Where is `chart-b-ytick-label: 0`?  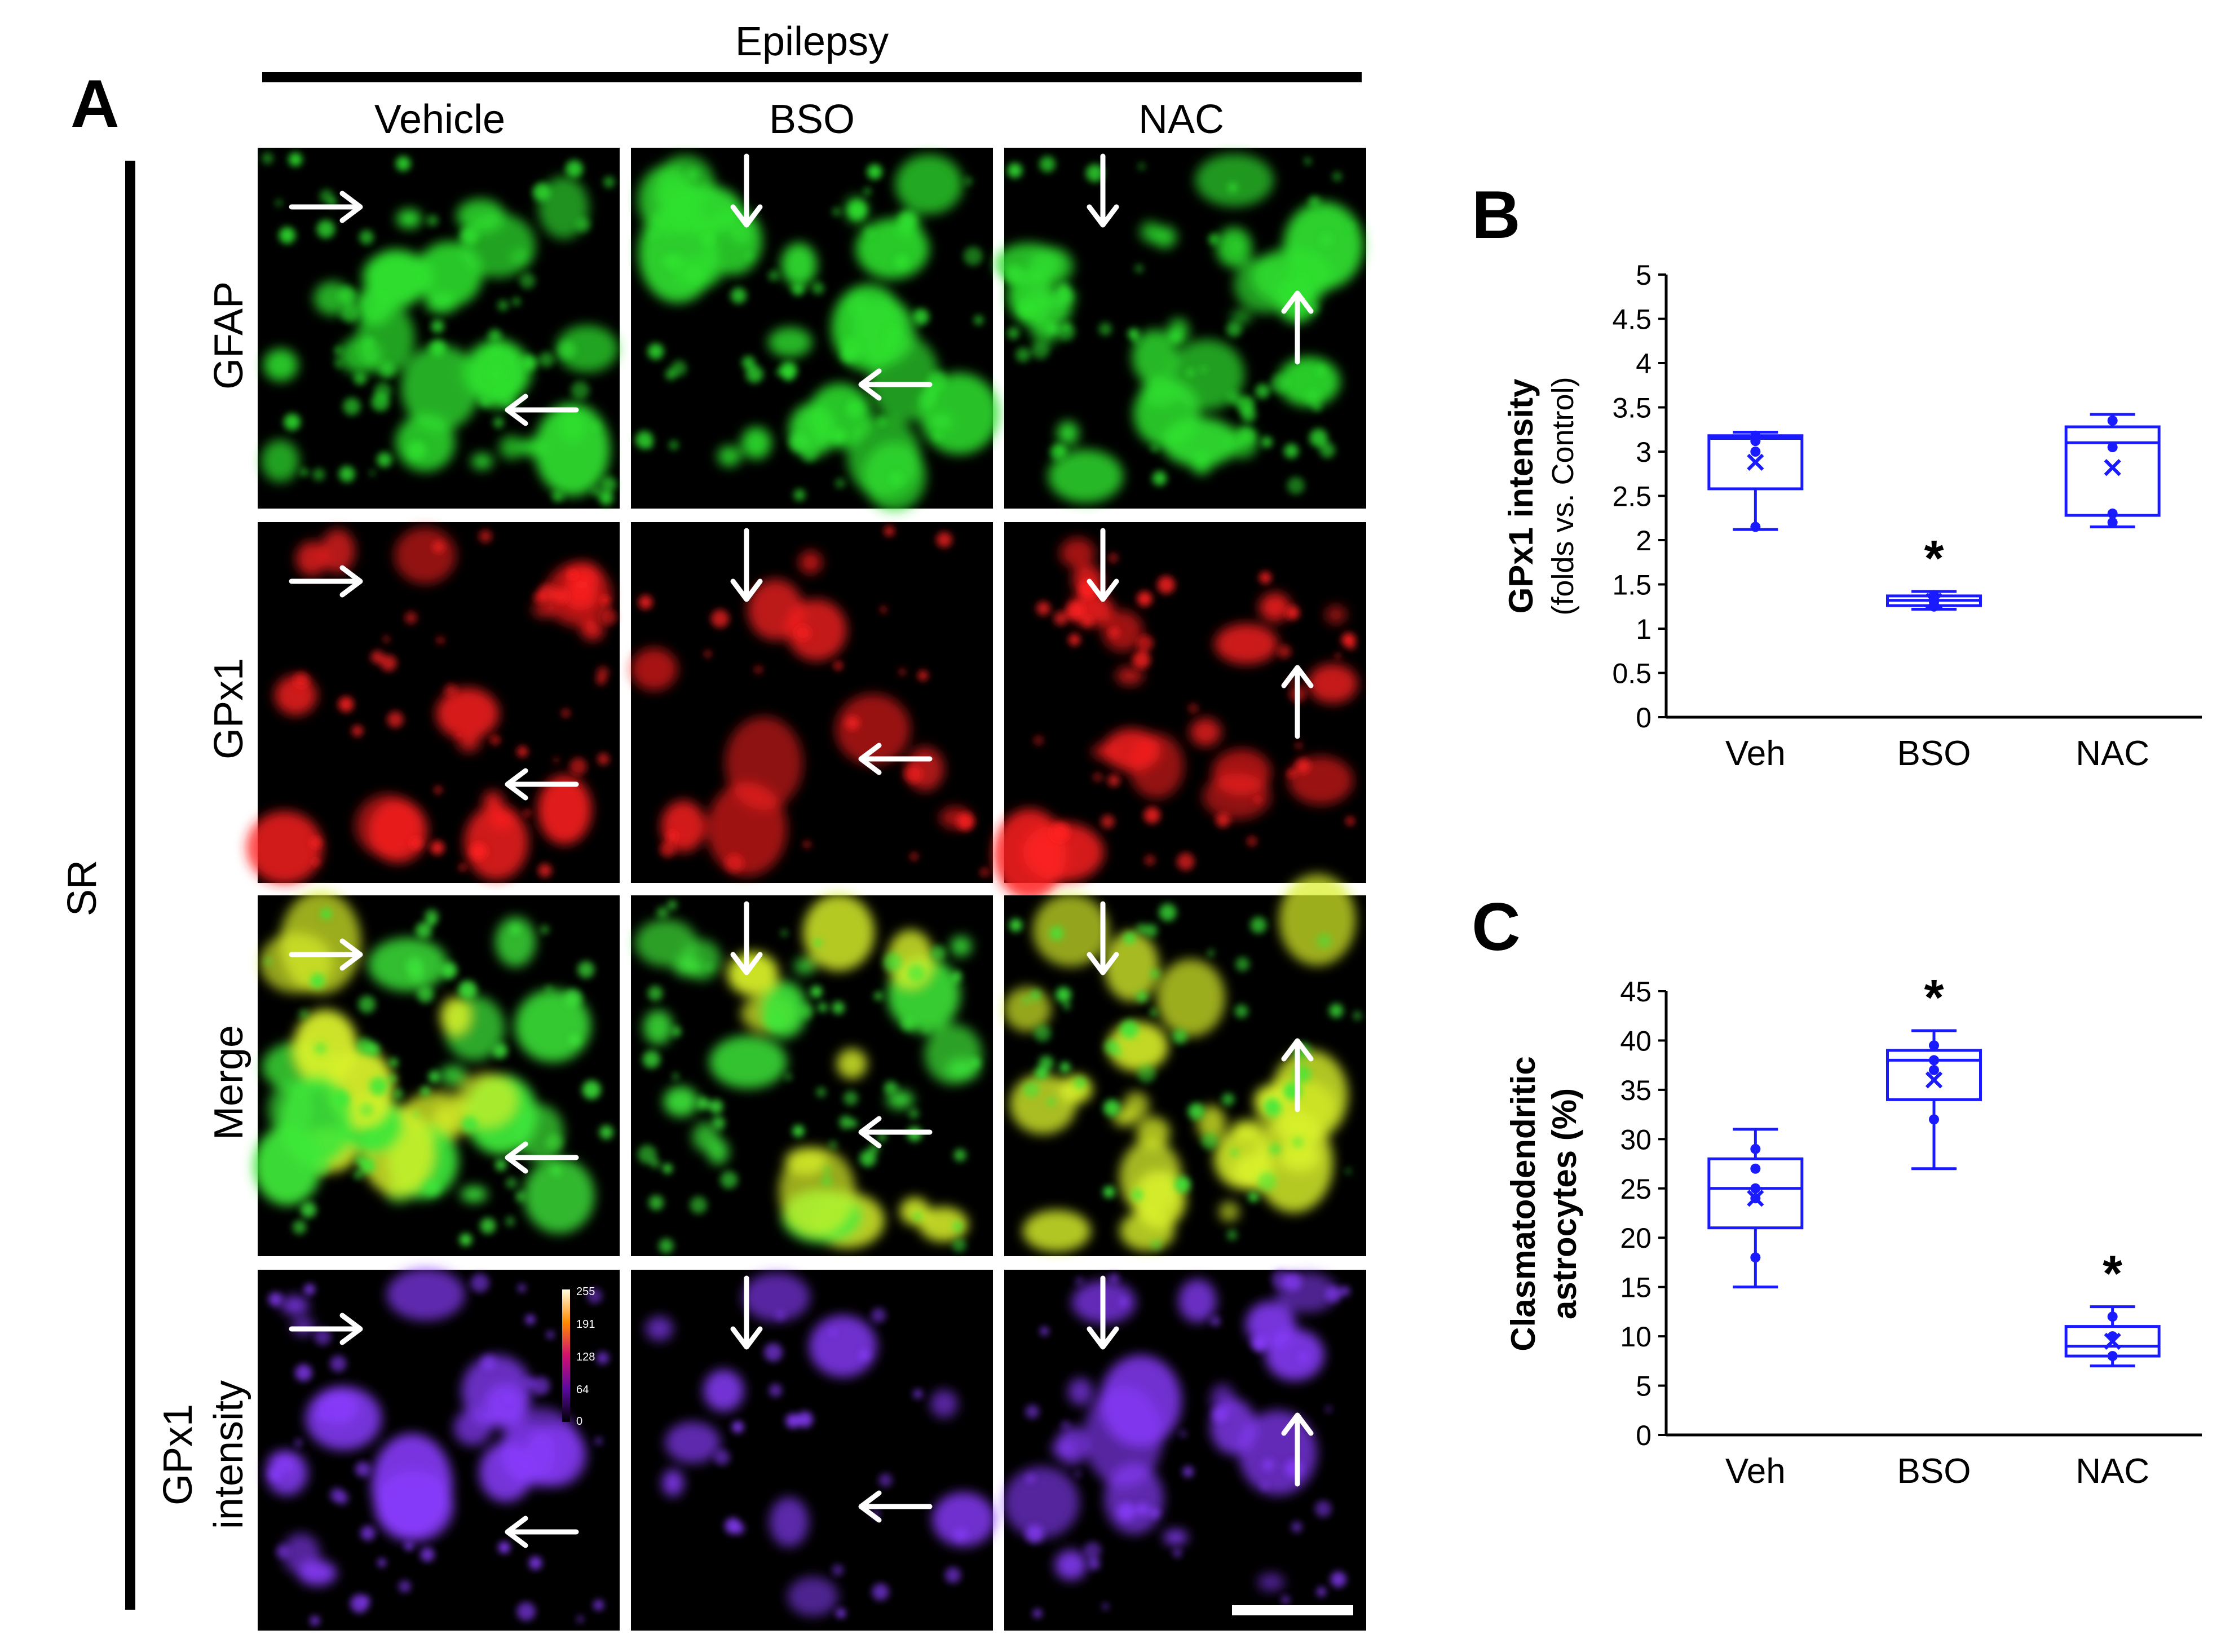
chart-b-ytick-label: 0 is located at coordinates (1643, 718).